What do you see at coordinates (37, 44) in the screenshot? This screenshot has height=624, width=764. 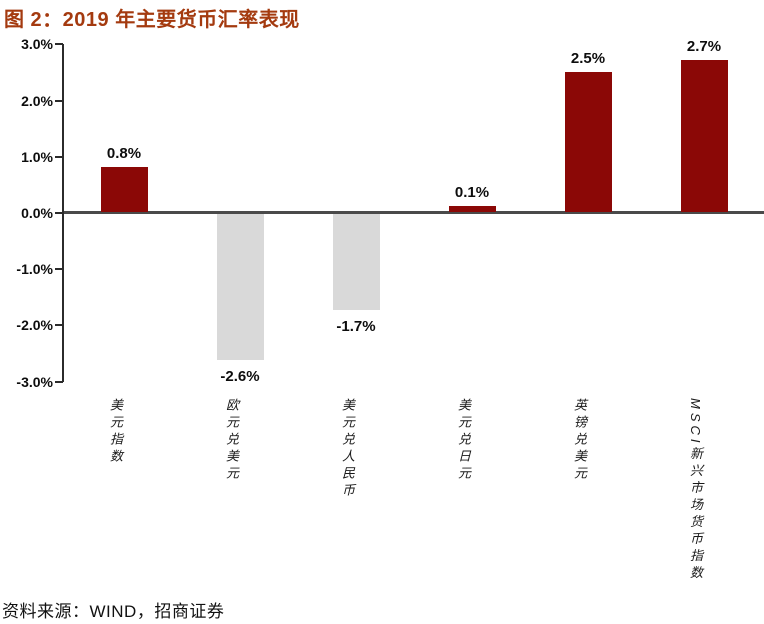 I see `y-axis-tick-label: 3.0%` at bounding box center [37, 44].